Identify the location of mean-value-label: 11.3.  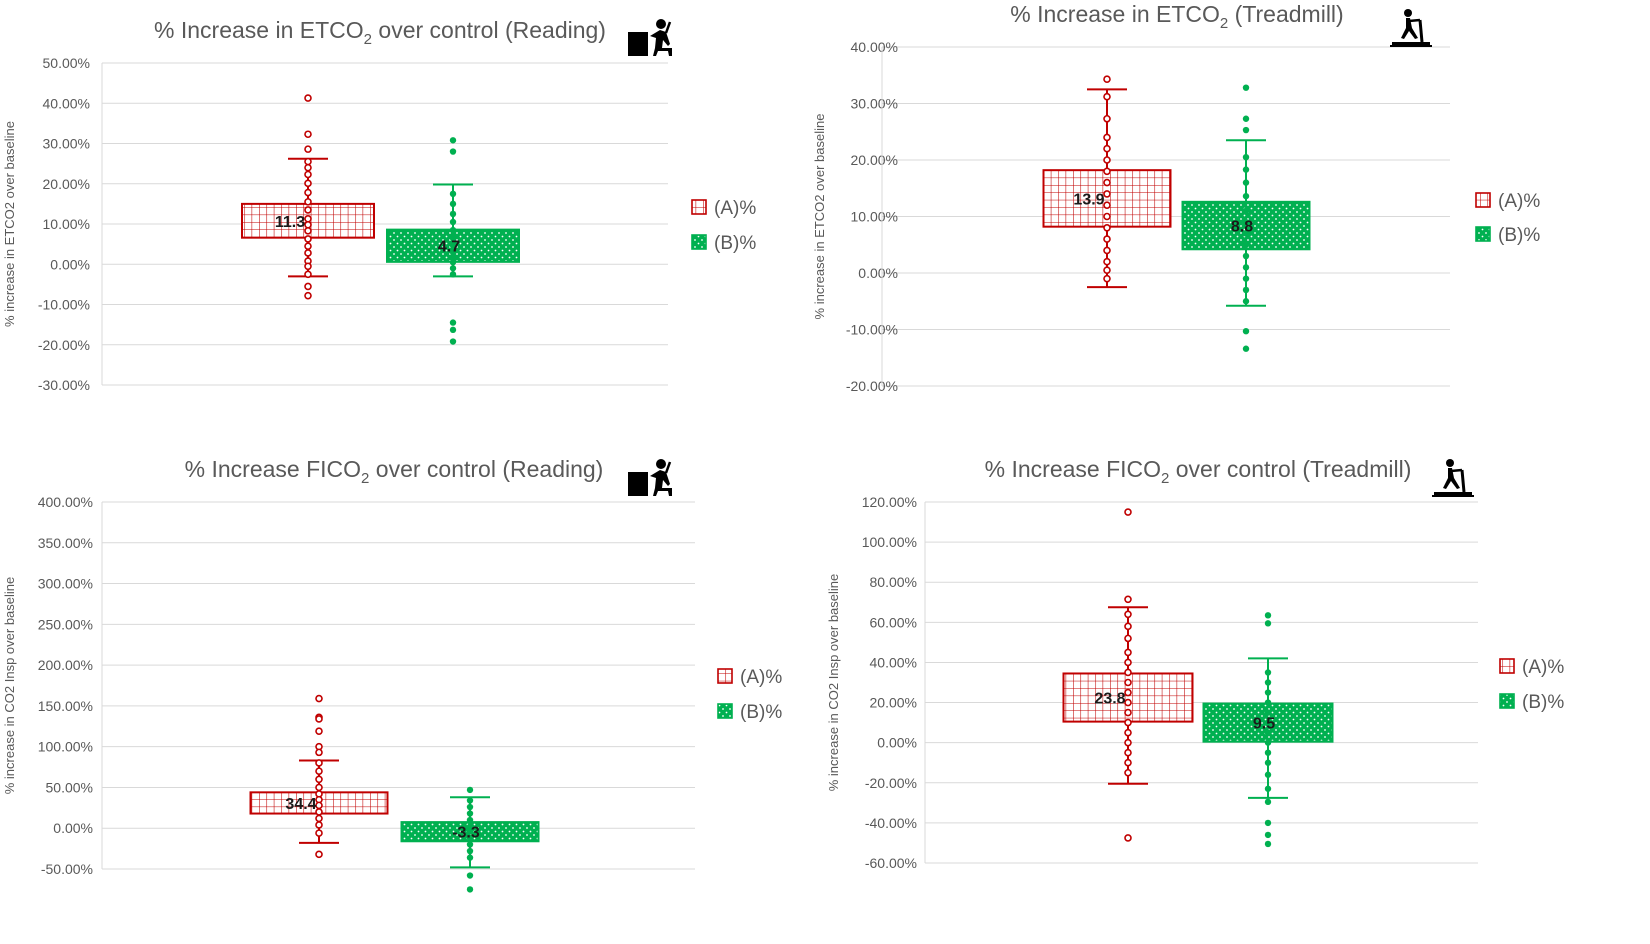
(290, 222).